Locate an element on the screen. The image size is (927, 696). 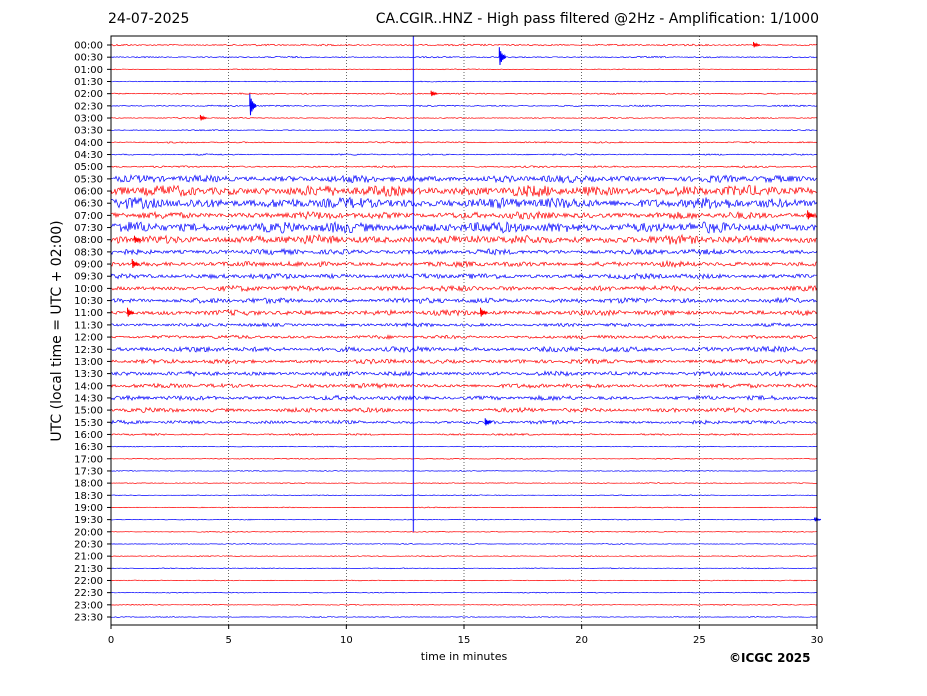
date-label: 24-07-2025 is located at coordinates (149, 19).